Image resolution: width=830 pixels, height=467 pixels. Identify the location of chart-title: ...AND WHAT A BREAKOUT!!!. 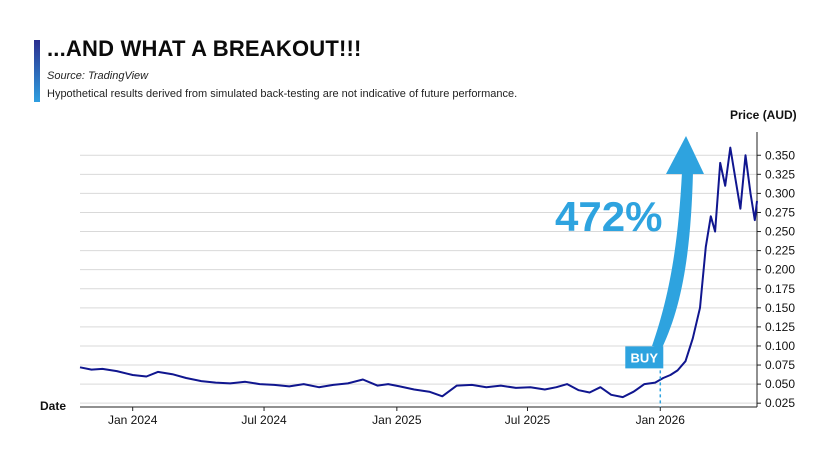
(204, 48).